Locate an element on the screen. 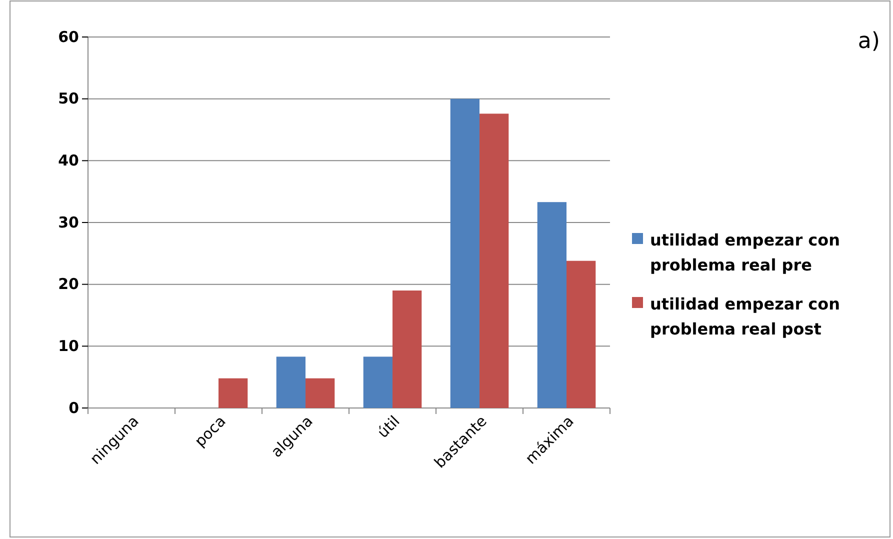 This screenshot has height=539, width=893. x-tick-label: útil is located at coordinates (389, 427).